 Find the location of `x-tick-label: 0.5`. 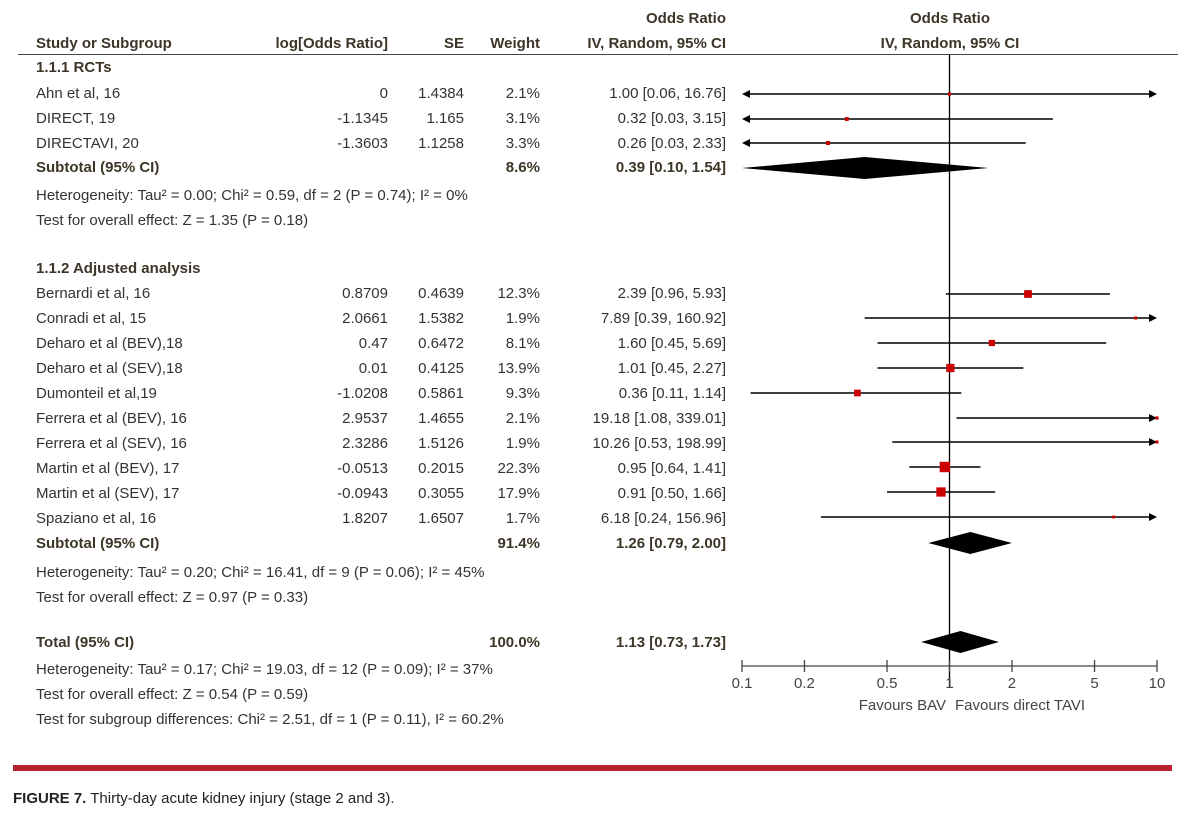

x-tick-label: 0.5 is located at coordinates (887, 683).